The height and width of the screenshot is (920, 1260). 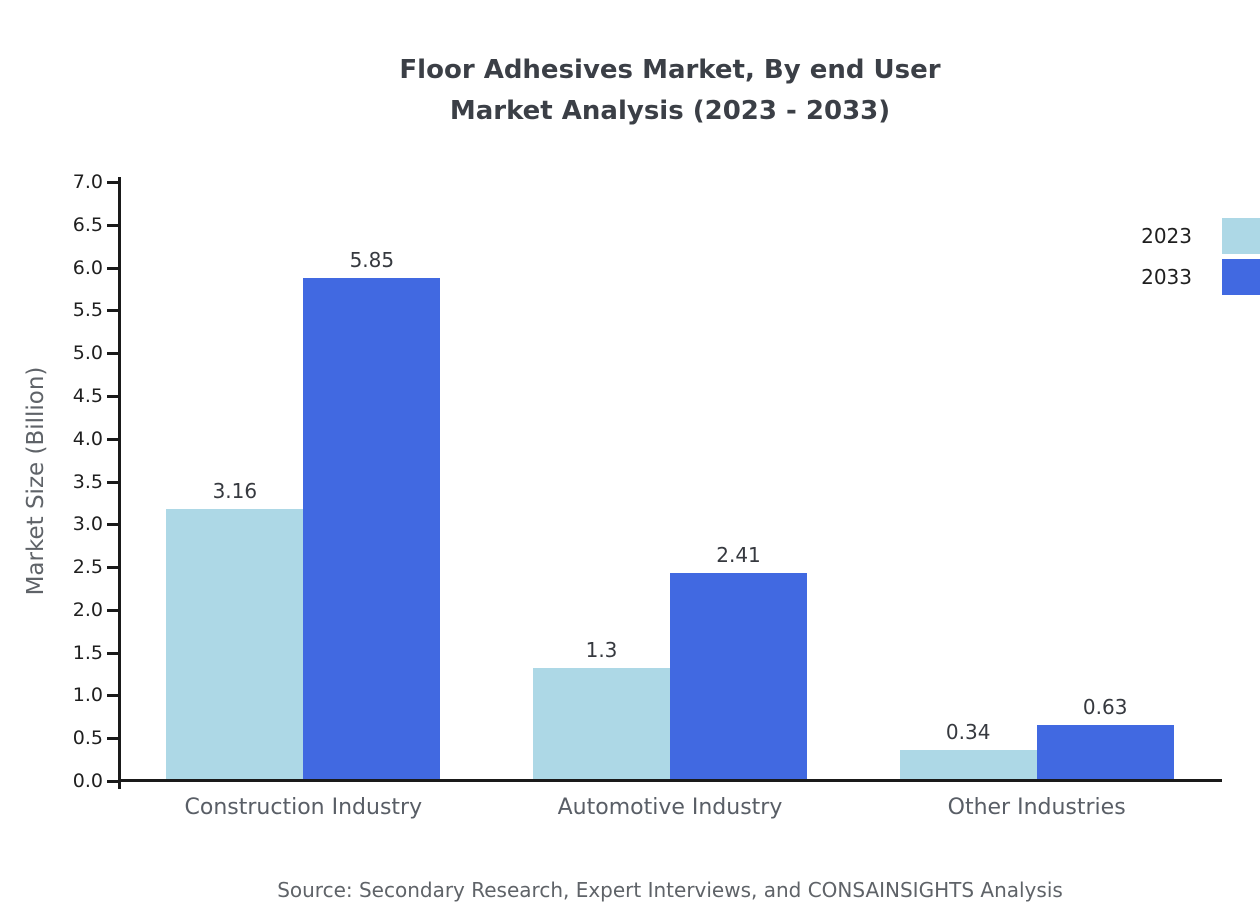 I want to click on y-tick-label: 2.5, so click(x=87, y=567).